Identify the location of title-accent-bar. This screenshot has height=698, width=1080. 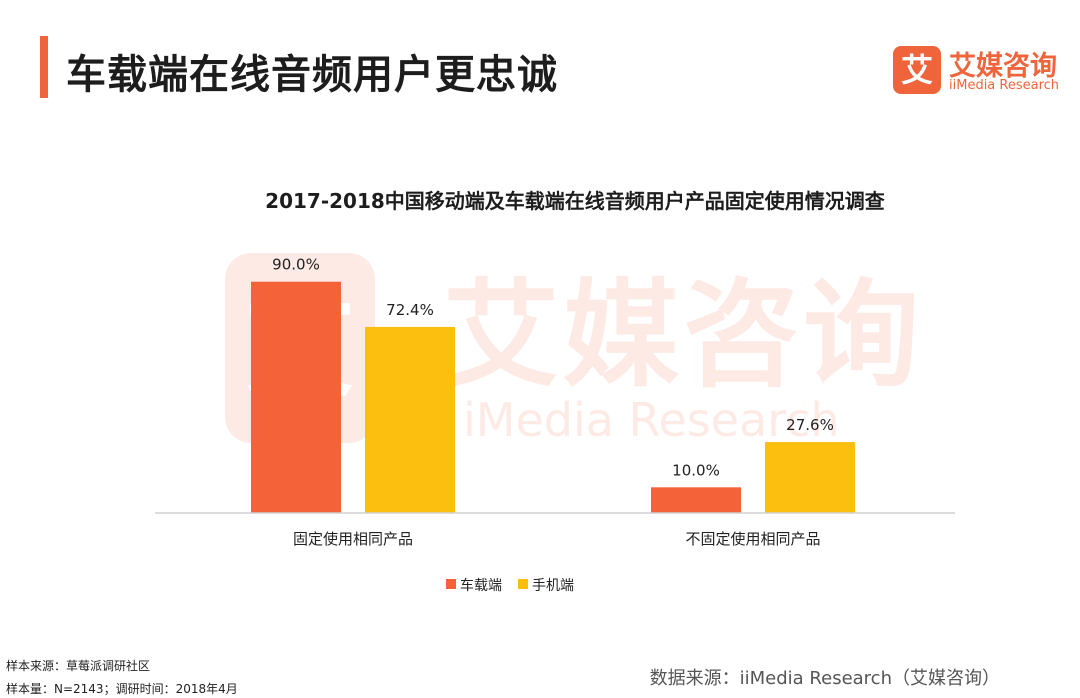
(44, 67).